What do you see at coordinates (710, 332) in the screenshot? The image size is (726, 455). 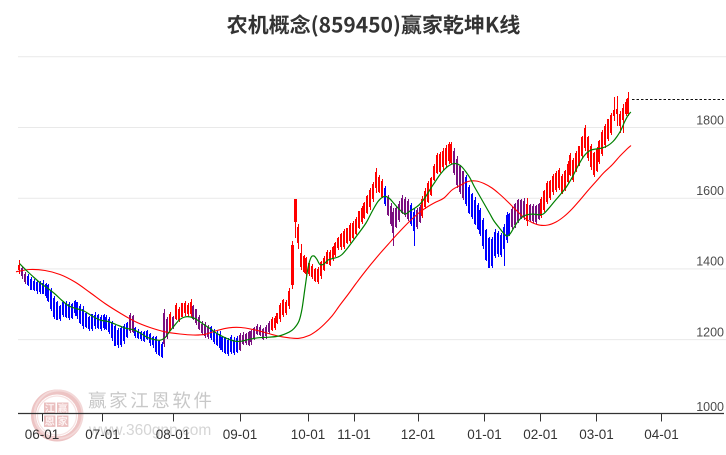 I see `svg-text: 1200` at bounding box center [710, 332].